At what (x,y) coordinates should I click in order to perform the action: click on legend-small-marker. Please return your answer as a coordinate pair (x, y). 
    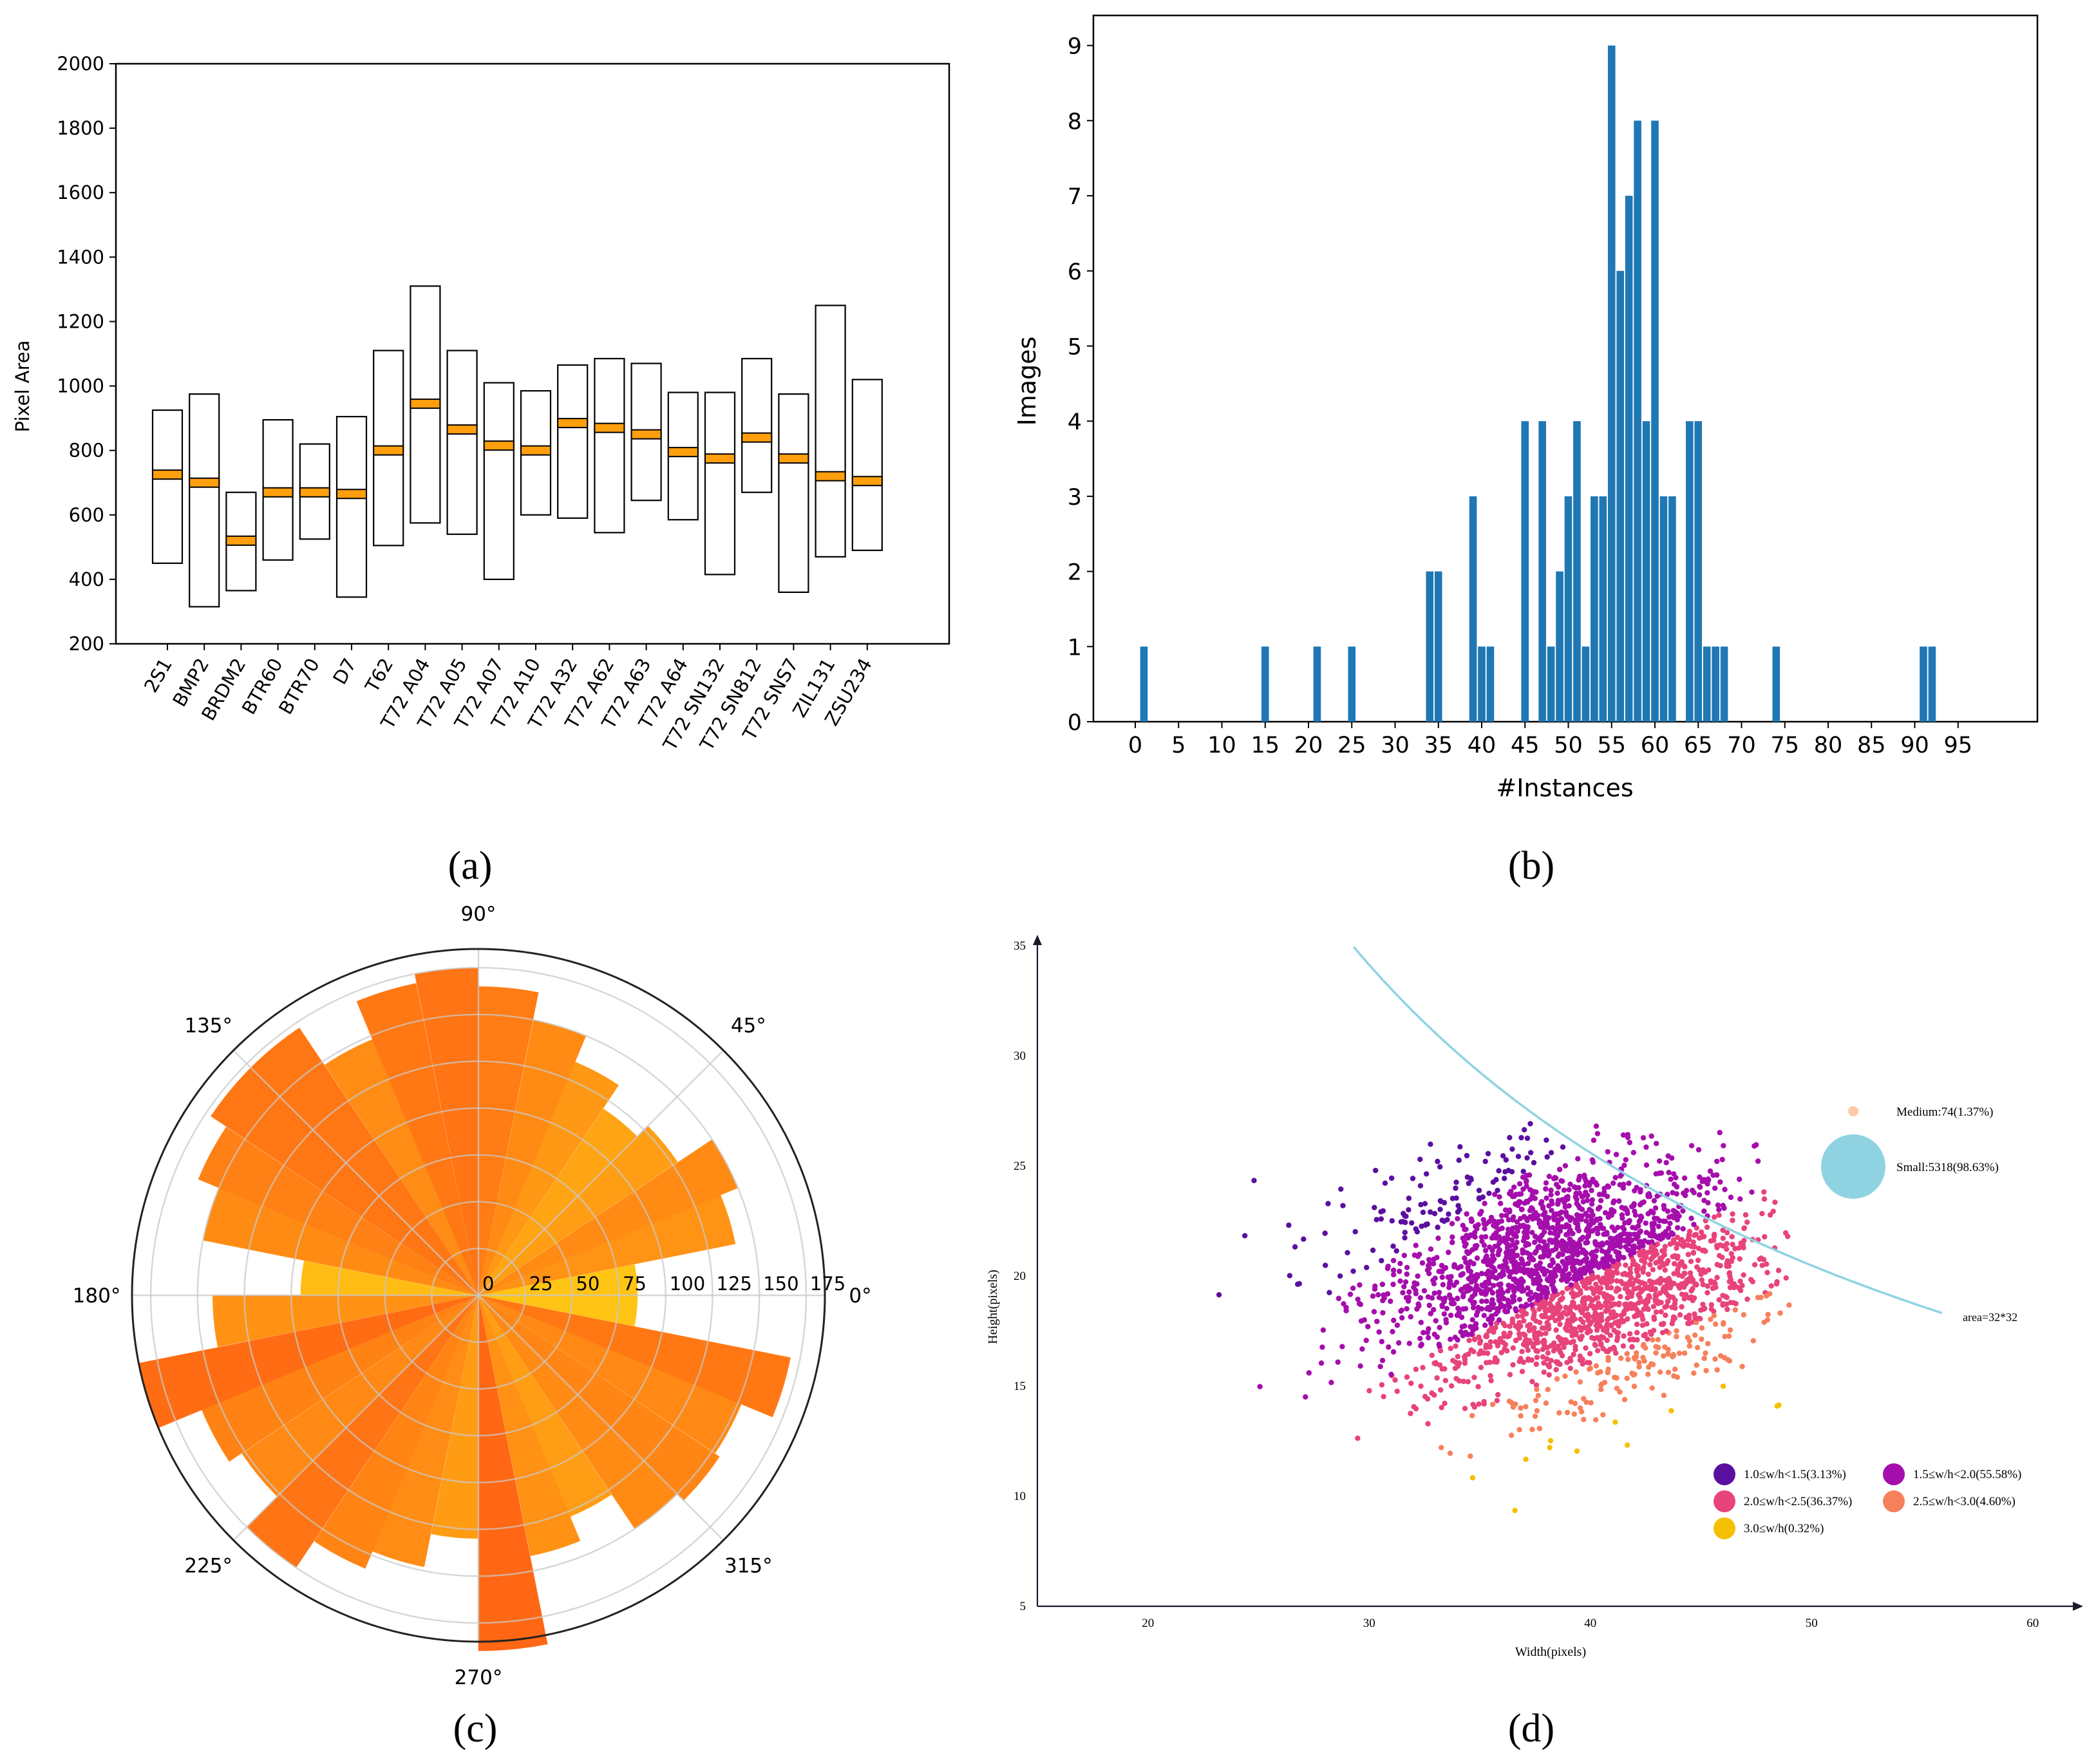
    Looking at the image, I should click on (1853, 1167).